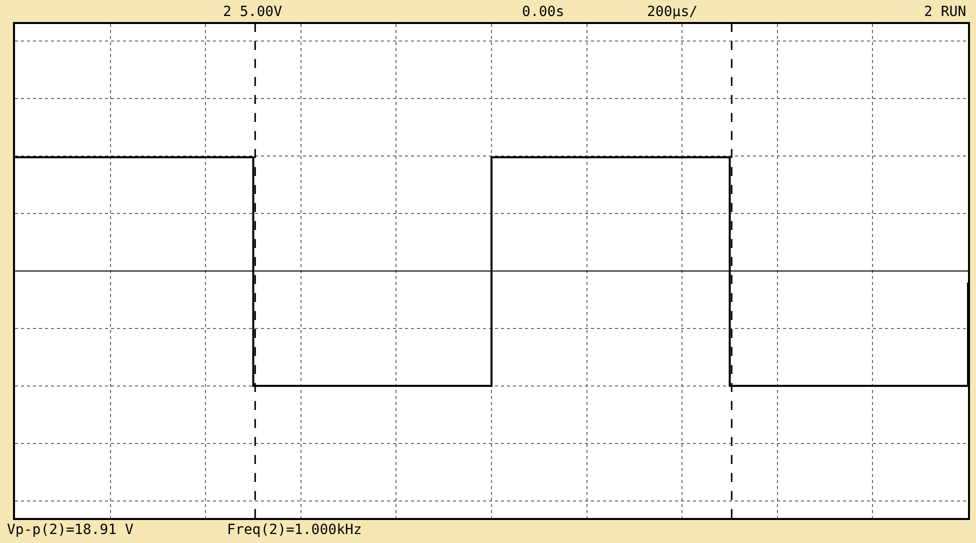 The width and height of the screenshot is (976, 543). Describe the element at coordinates (945, 12) in the screenshot. I see `text: 2 RUN` at that location.